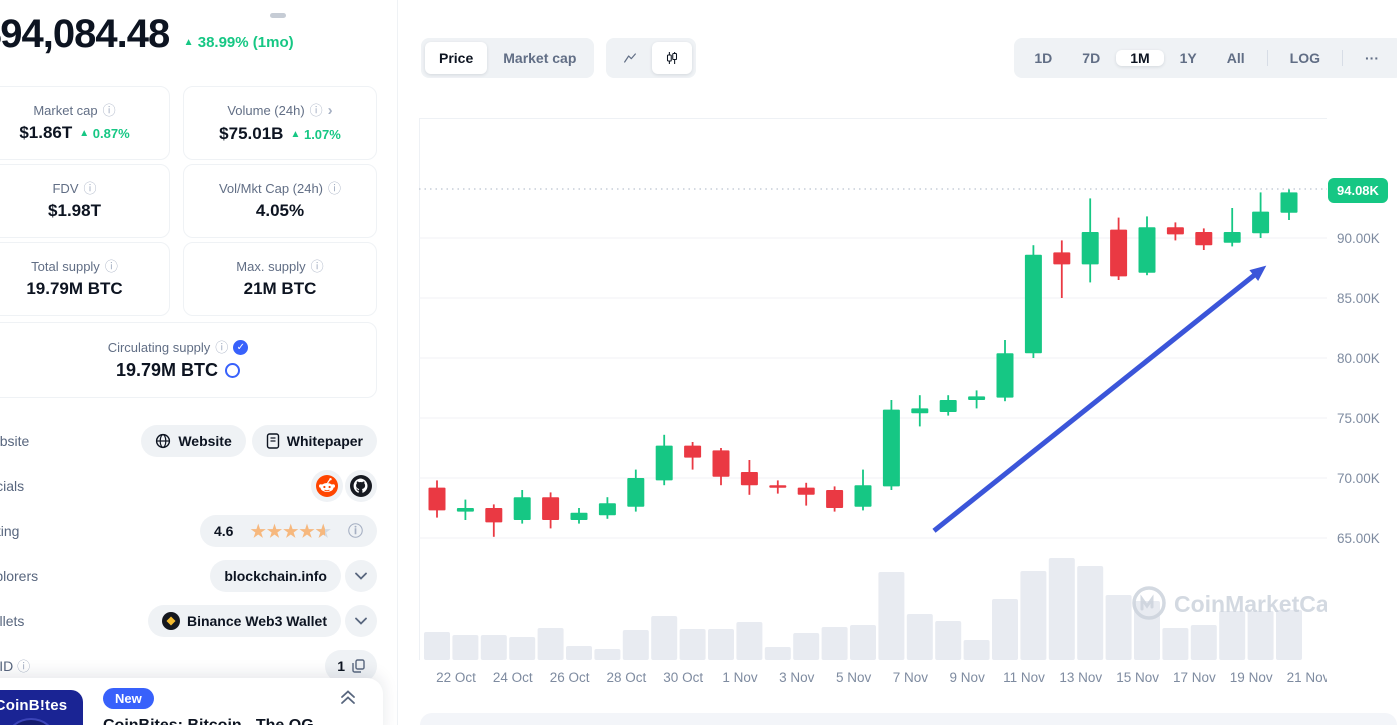 This screenshot has width=1397, height=725. What do you see at coordinates (1137, 677) in the screenshot?
I see `x-axis-label: 15 Nov` at bounding box center [1137, 677].